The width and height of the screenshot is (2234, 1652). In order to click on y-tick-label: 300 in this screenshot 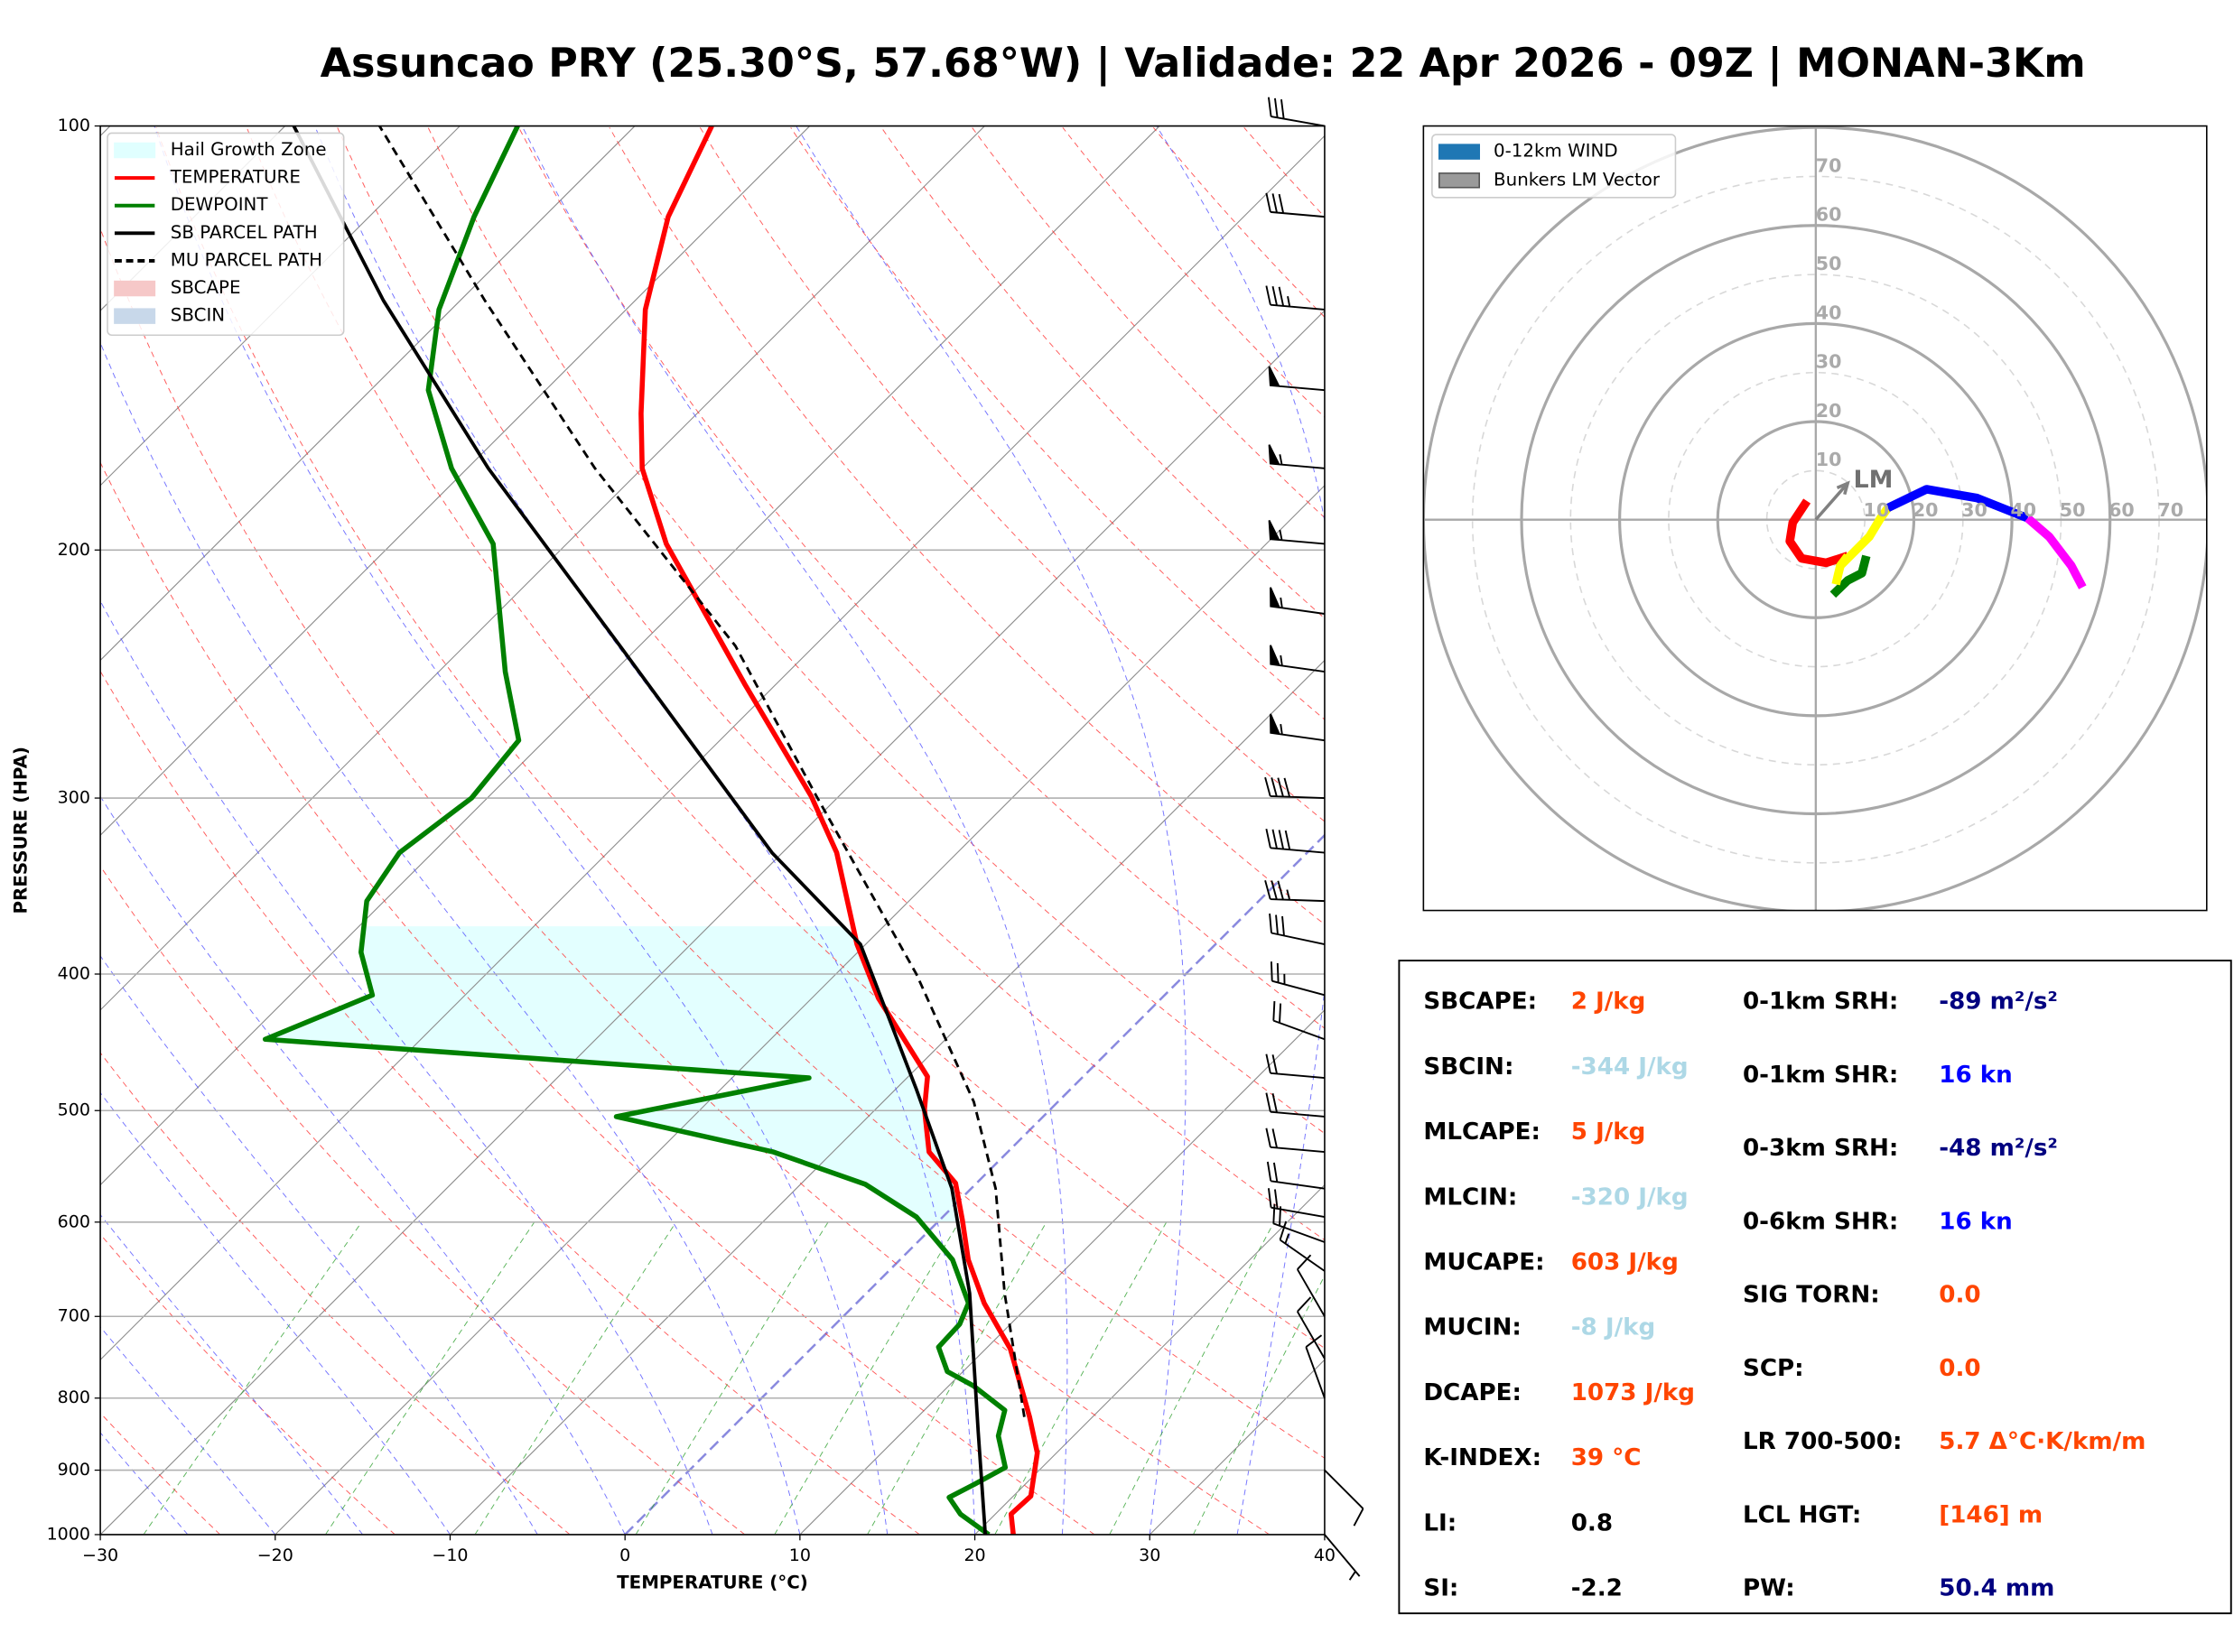, I will do `click(74, 798)`.